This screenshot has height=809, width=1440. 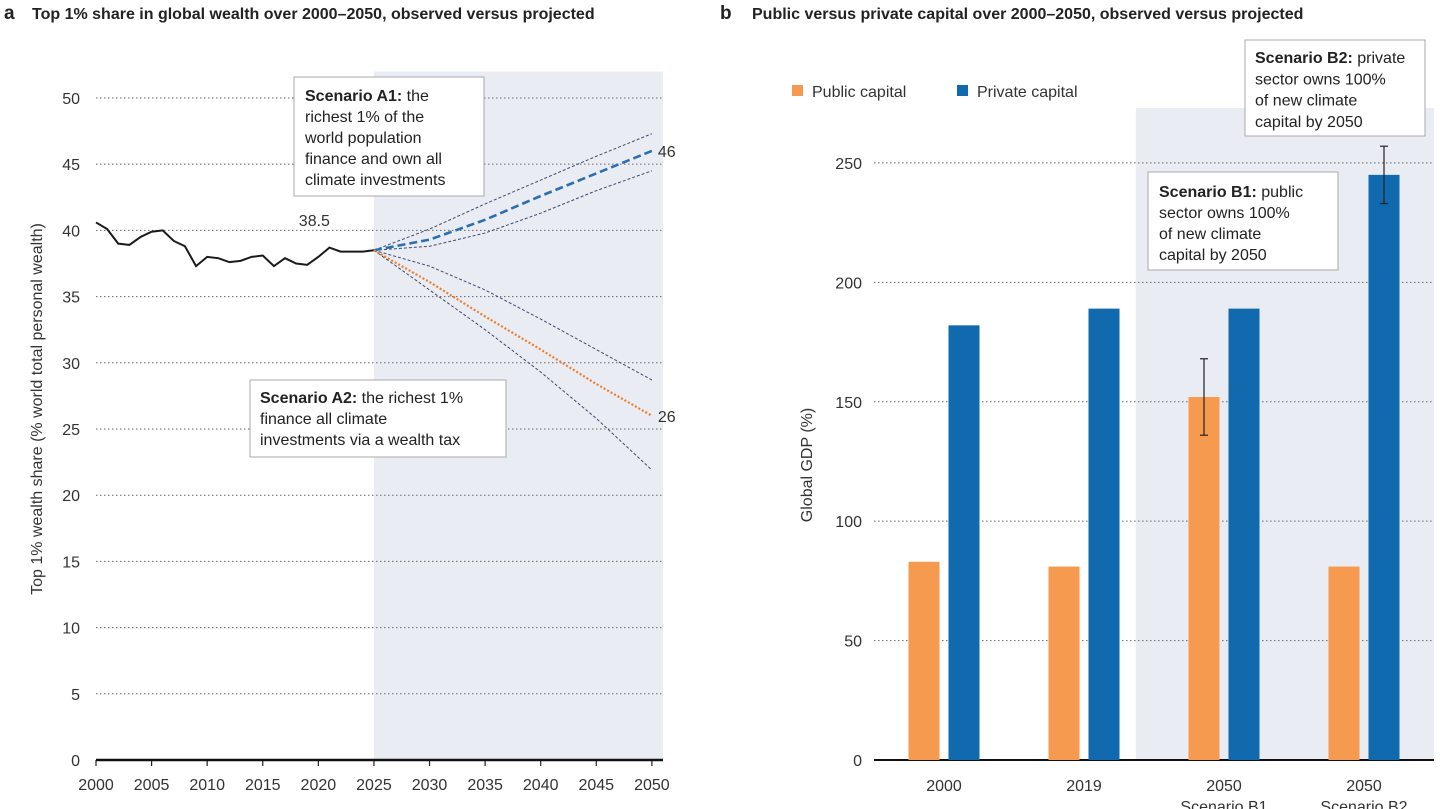 What do you see at coordinates (485, 785) in the screenshot?
I see `x-tick-label: 2035` at bounding box center [485, 785].